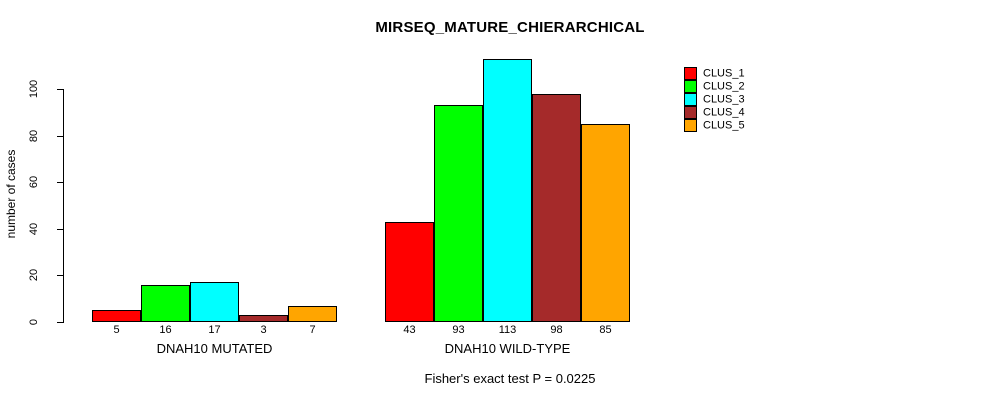  I want to click on bar-value-label: 7, so click(312, 330).